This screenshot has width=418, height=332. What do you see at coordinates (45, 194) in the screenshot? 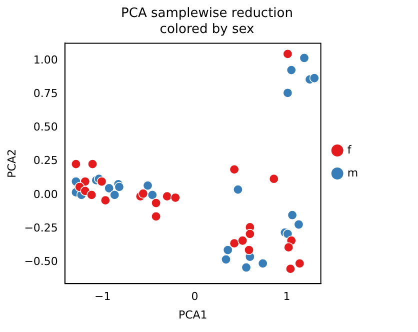
I see `y-tick-label: 0.00` at bounding box center [45, 194].